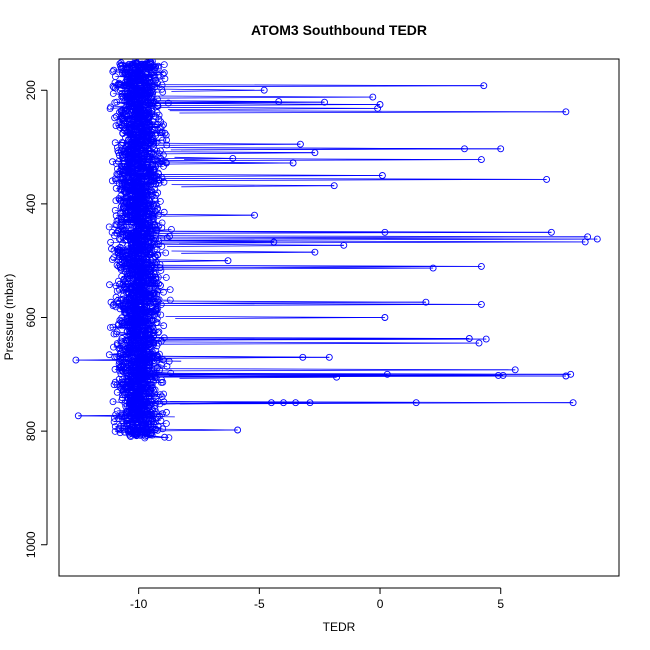  I want to click on x-tick-label: 5, so click(500, 604).